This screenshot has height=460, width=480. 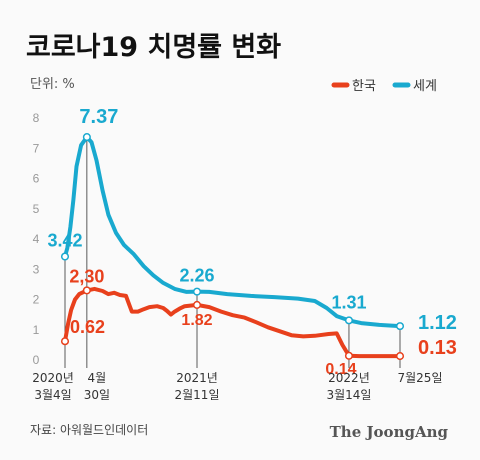 I want to click on source-note: 자료: 아워월드인데이터, so click(x=89, y=430).